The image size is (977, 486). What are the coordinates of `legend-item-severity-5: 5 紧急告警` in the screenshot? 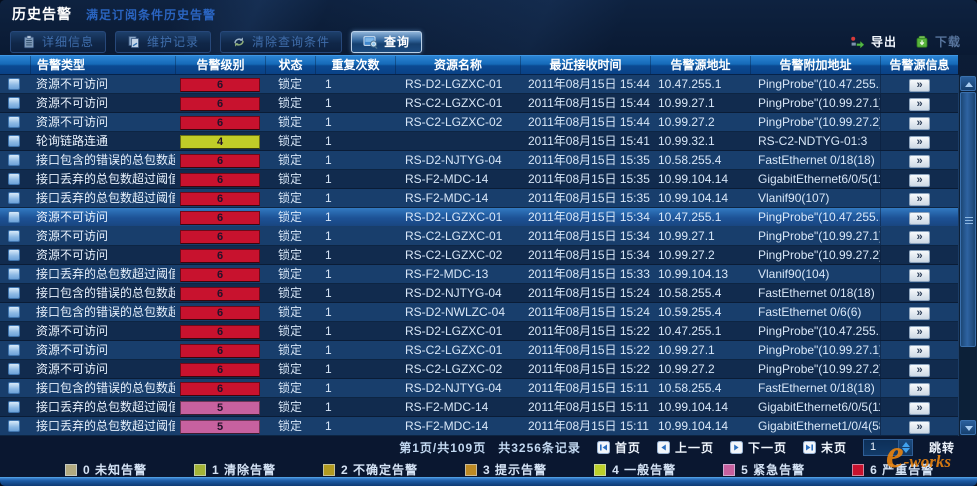 It's located at (764, 469).